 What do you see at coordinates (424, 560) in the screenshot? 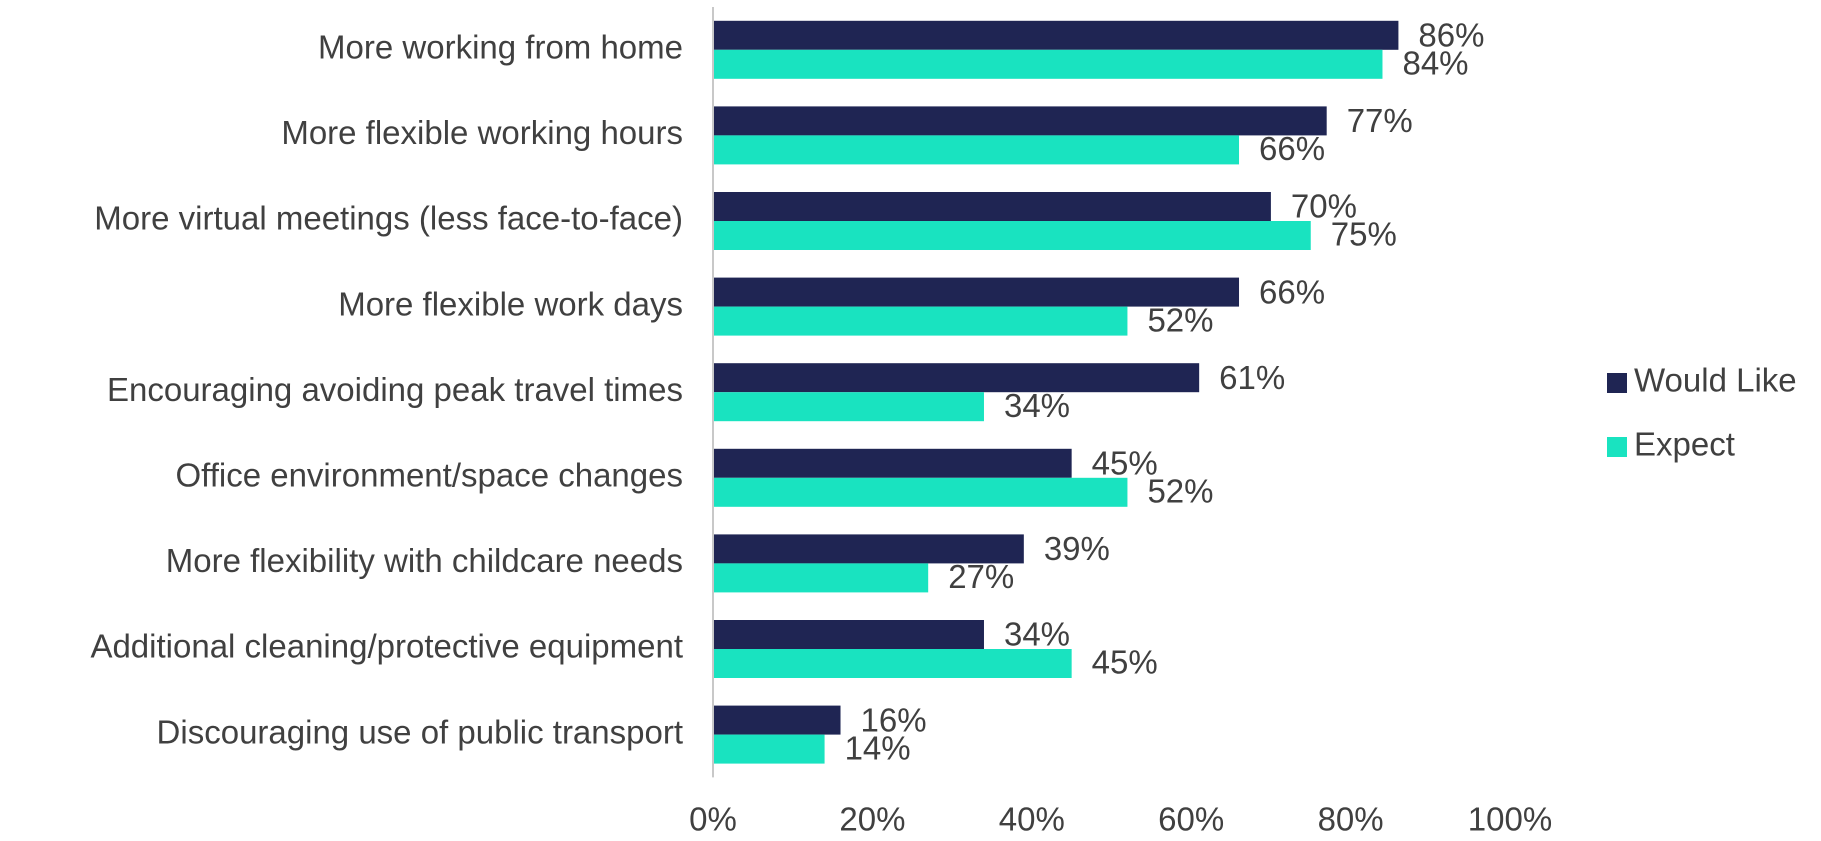
I see `y-tick-label: More flexibility with childcare needs` at bounding box center [424, 560].